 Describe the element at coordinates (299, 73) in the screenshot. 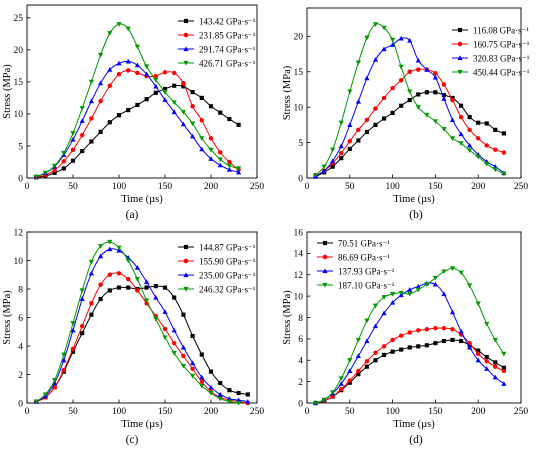

I see `y-tick-label: 15` at that location.